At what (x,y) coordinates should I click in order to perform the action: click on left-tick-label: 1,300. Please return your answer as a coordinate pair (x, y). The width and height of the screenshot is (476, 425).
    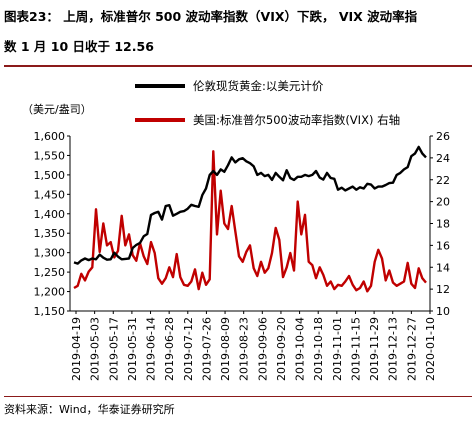
    Looking at the image, I should click on (50, 253).